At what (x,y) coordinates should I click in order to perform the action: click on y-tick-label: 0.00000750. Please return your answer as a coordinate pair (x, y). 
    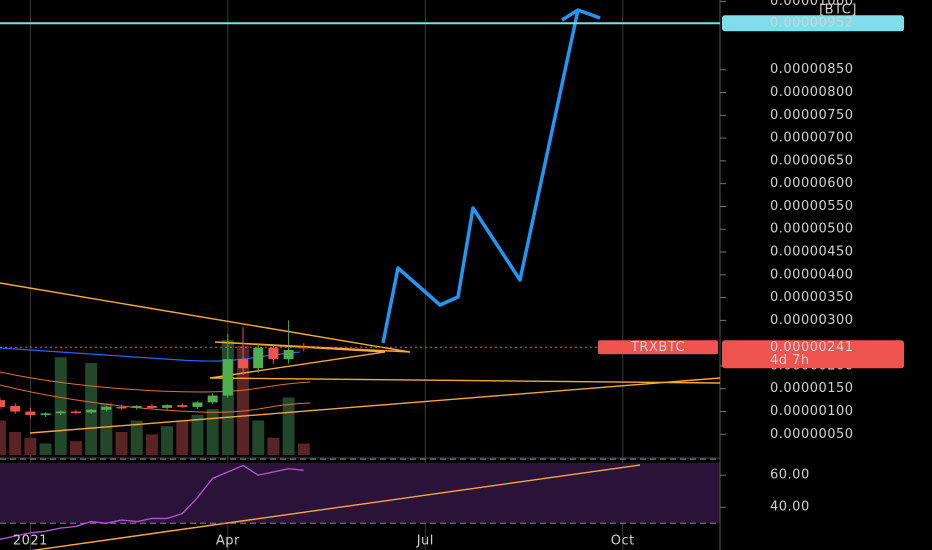
    Looking at the image, I should click on (812, 115).